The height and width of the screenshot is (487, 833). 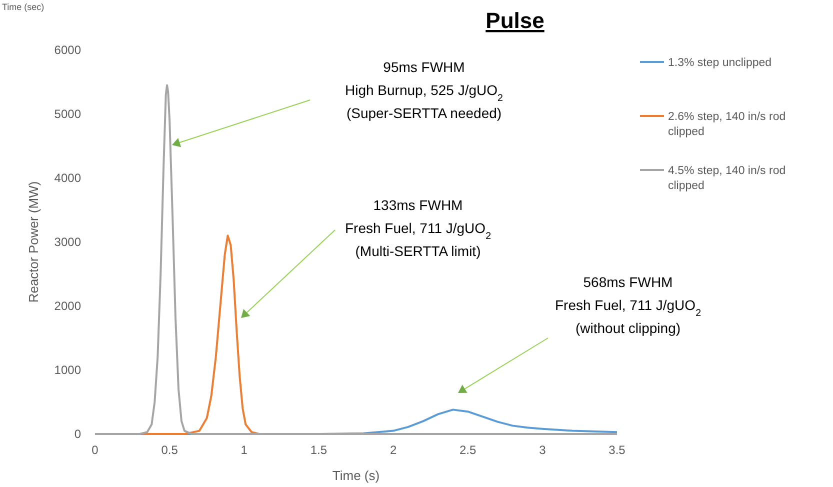 What do you see at coordinates (68, 242) in the screenshot?
I see `y-tick-label: 3000` at bounding box center [68, 242].